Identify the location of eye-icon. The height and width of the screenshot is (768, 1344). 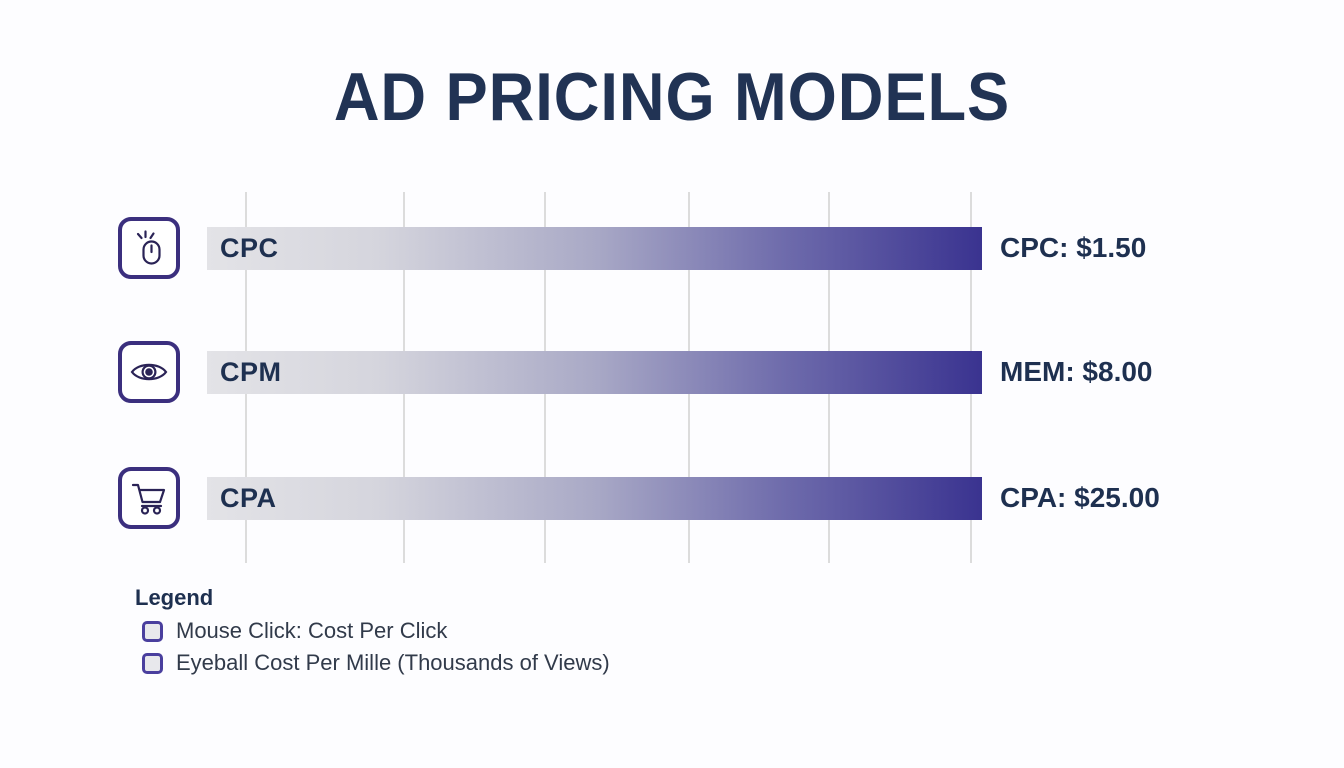
(149, 372).